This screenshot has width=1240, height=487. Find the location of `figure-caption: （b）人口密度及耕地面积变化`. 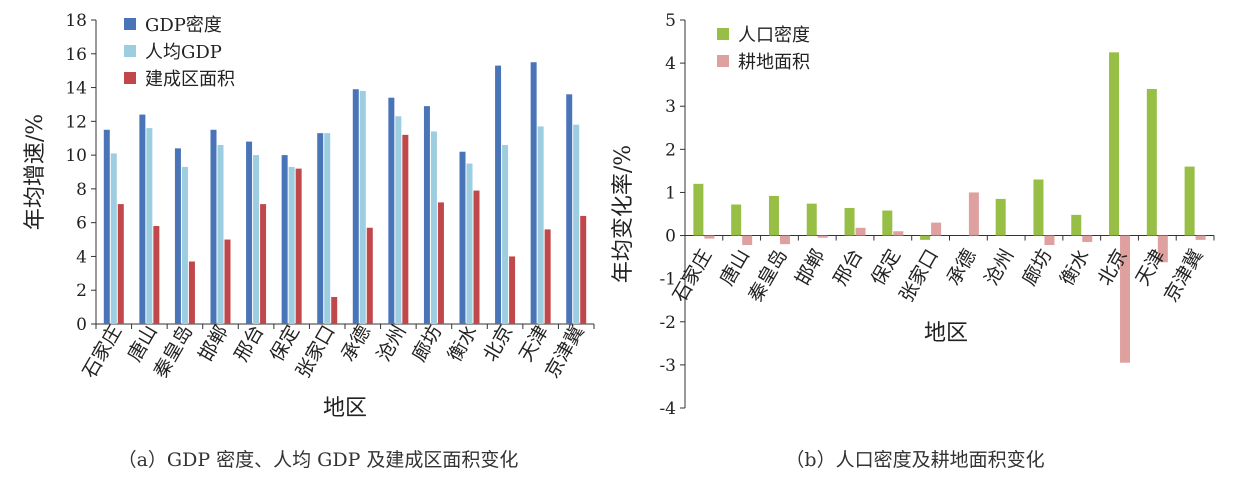

figure-caption: （b）人口密度及耕地面积变化 is located at coordinates (914, 460).